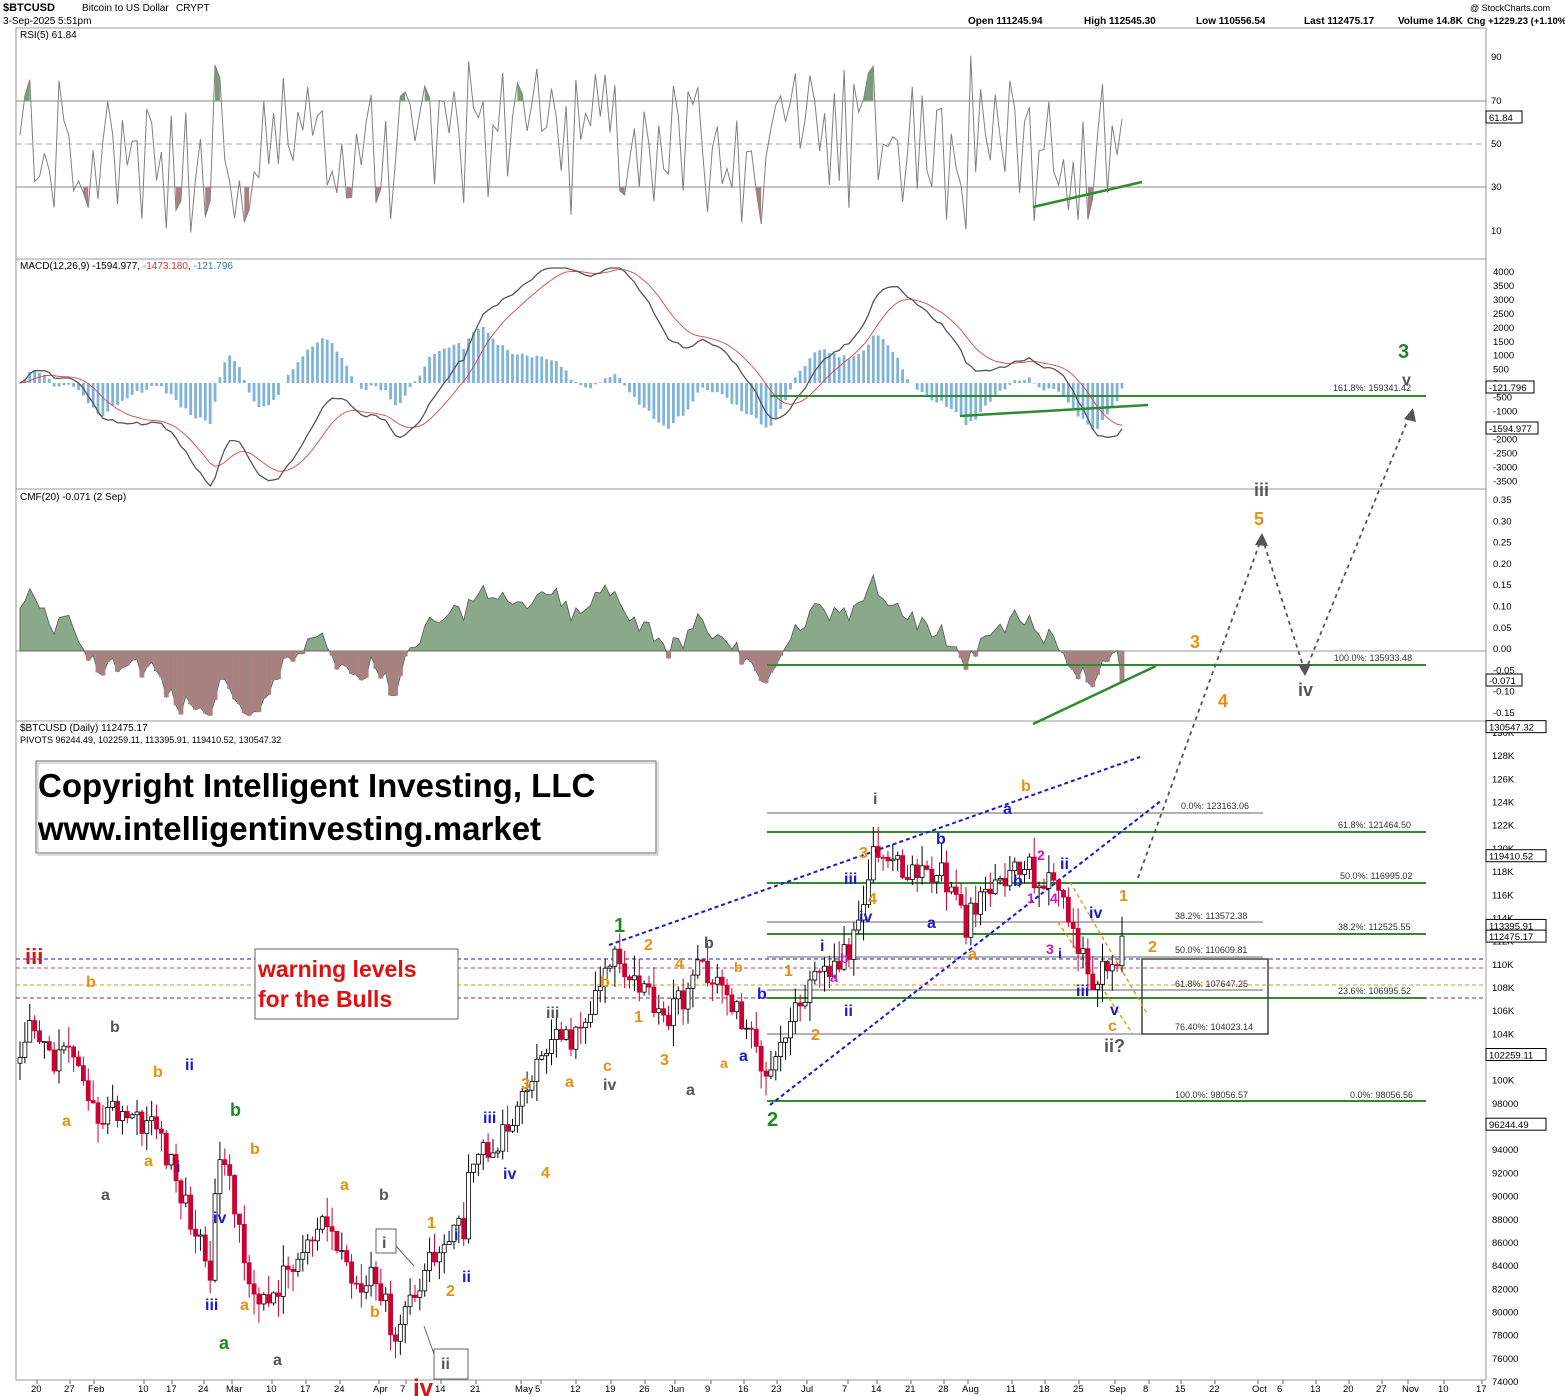  Describe the element at coordinates (69, 1389) in the screenshot. I see `x-tick-label: 27` at that location.